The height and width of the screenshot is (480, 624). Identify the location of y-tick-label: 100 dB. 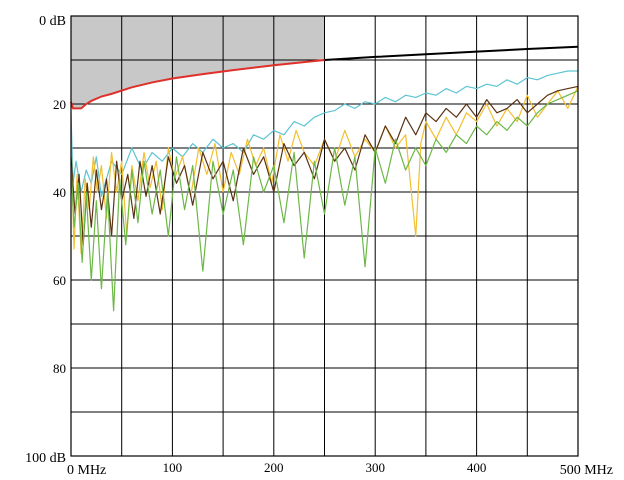
(45, 458).